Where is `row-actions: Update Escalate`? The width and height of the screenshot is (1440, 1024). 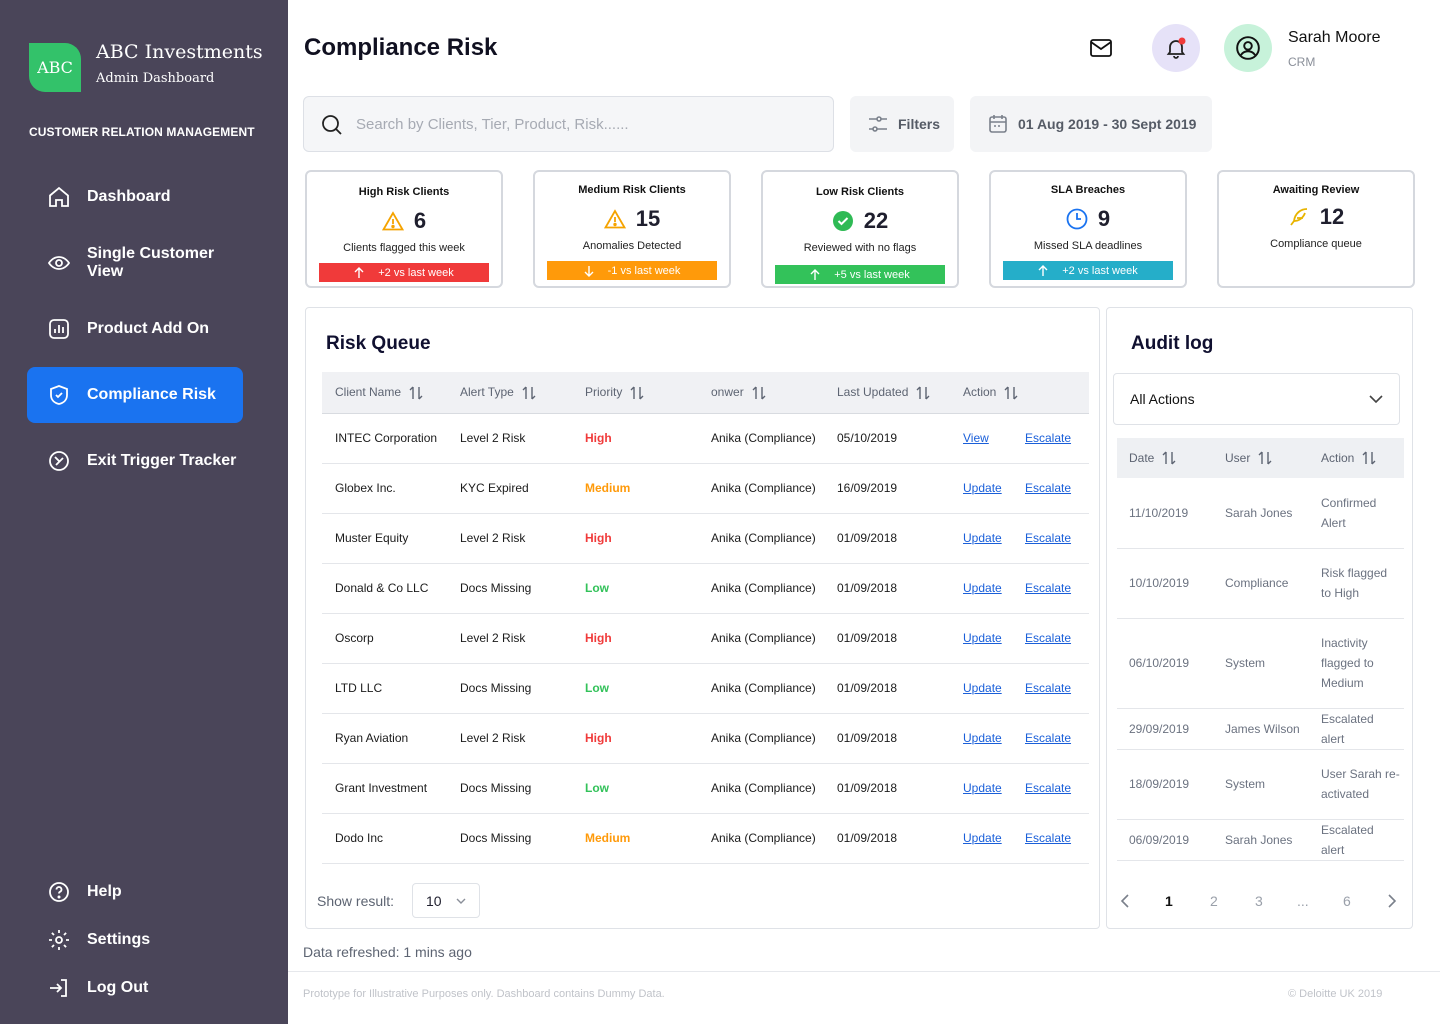 row-actions: Update Escalate is located at coordinates (1019, 788).